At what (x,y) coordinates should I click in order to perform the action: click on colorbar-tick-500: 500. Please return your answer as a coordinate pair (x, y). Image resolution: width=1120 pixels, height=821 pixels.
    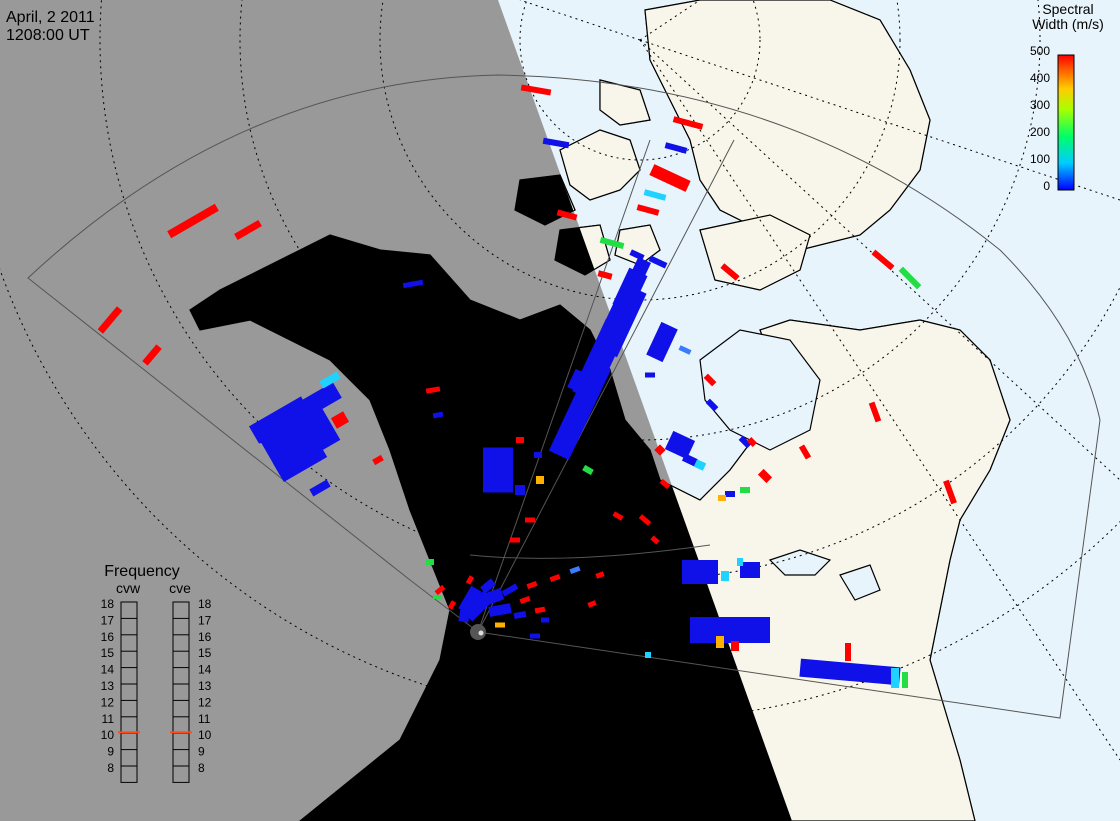
    Looking at the image, I should click on (1040, 51).